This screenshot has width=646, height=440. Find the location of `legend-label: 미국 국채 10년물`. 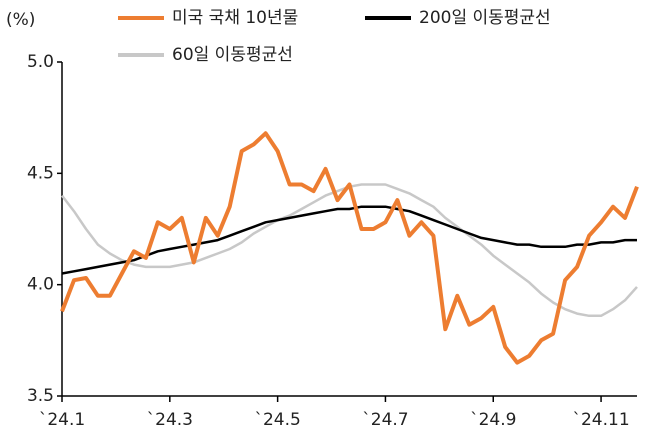

legend-label: 미국 국채 10년물 is located at coordinates (235, 18).